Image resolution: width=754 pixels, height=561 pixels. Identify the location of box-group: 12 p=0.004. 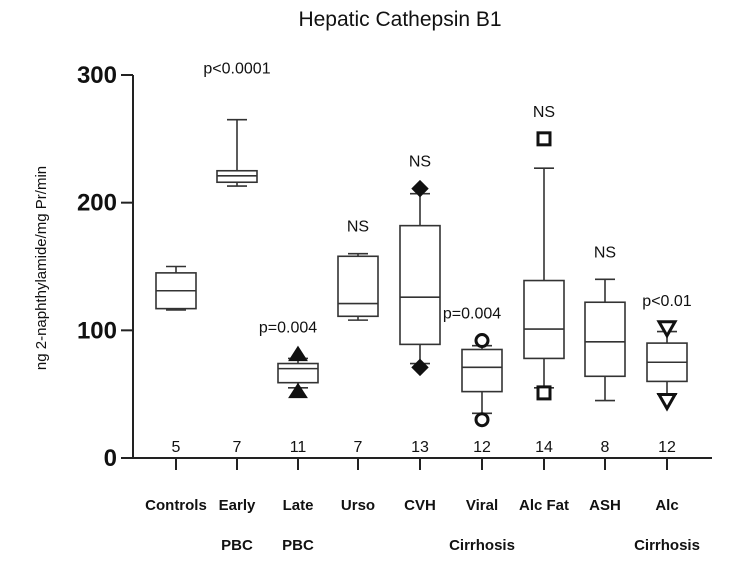
(473, 381).